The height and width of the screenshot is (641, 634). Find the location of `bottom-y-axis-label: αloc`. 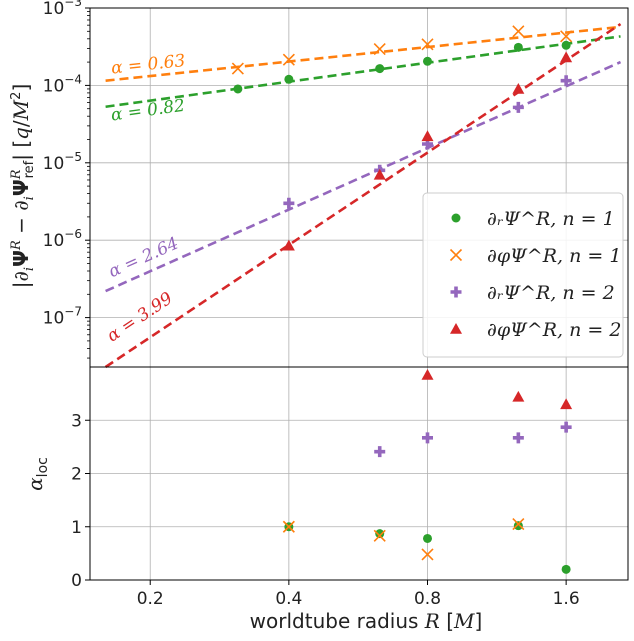

bottom-y-axis-label: αloc is located at coordinates (37, 474).